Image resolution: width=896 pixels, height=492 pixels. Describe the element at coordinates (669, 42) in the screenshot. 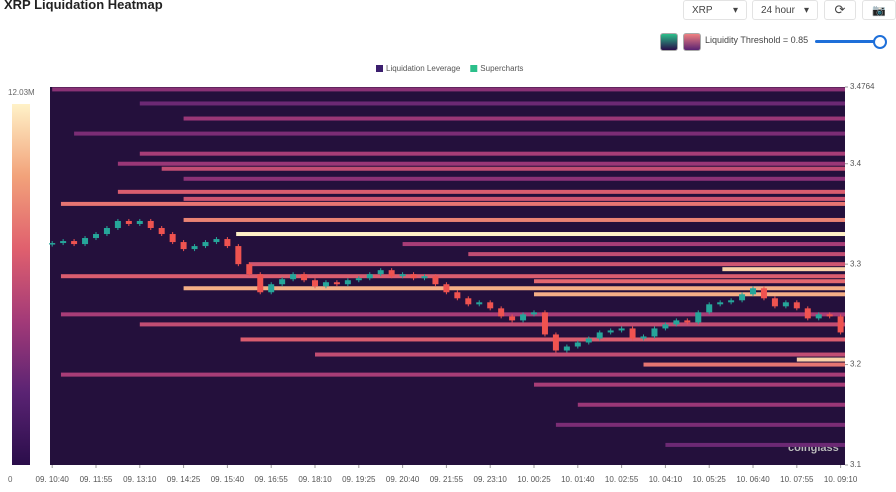

I see `scheme-green` at that location.